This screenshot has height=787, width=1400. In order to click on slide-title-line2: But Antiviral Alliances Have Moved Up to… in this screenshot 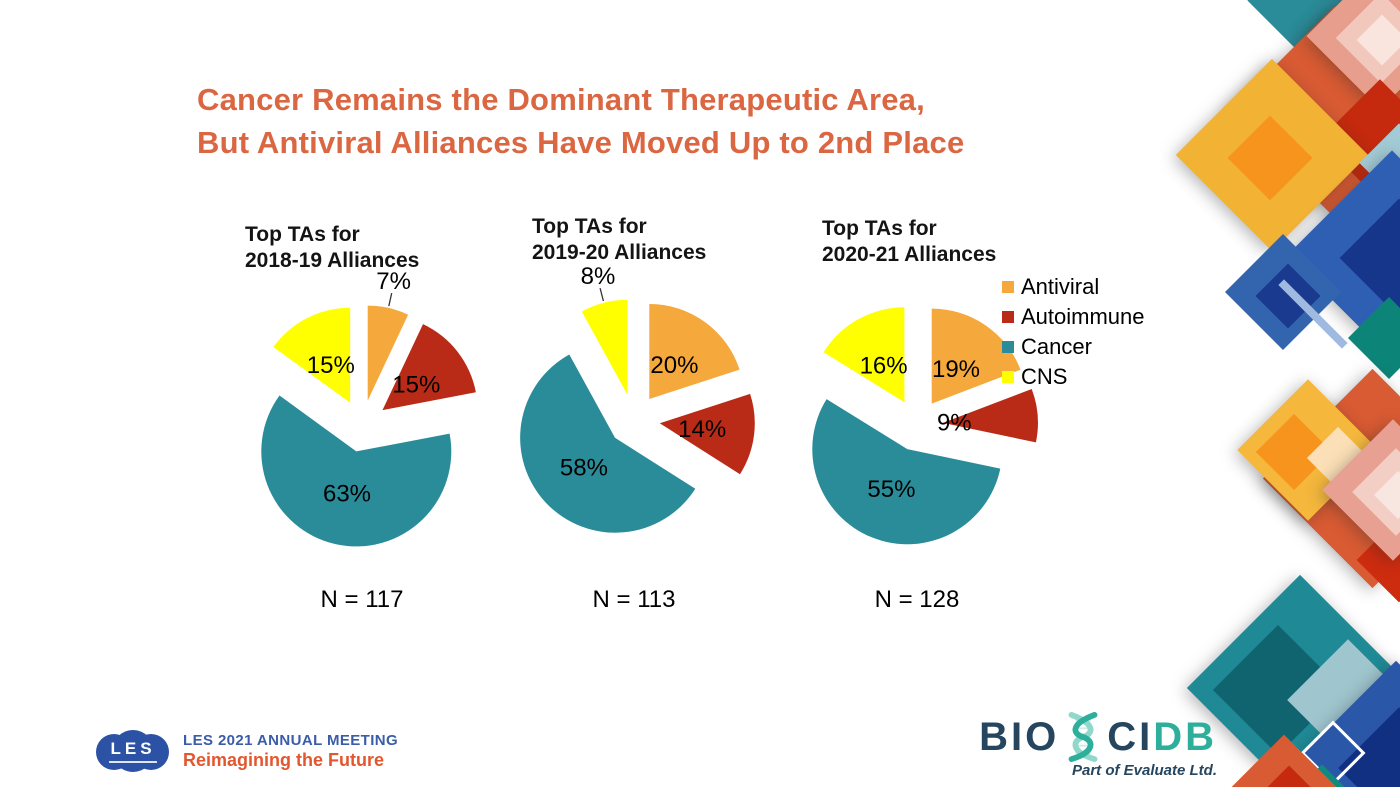, I will do `click(581, 142)`.